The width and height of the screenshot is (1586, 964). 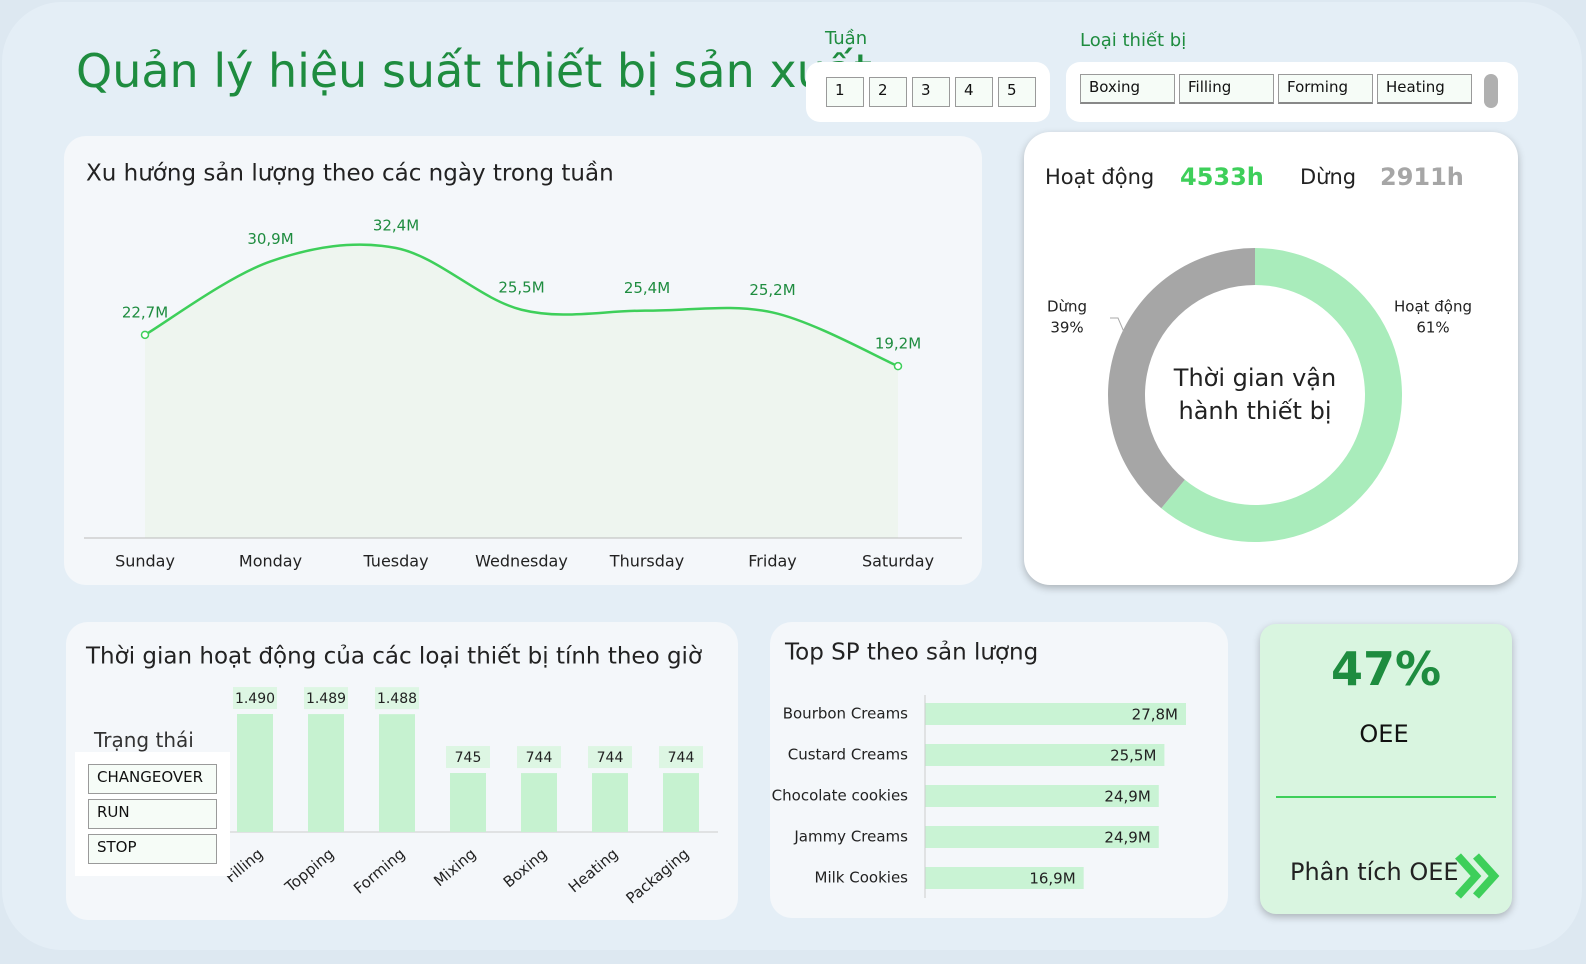 I want to click on chevron-icon, so click(x=1477, y=876).